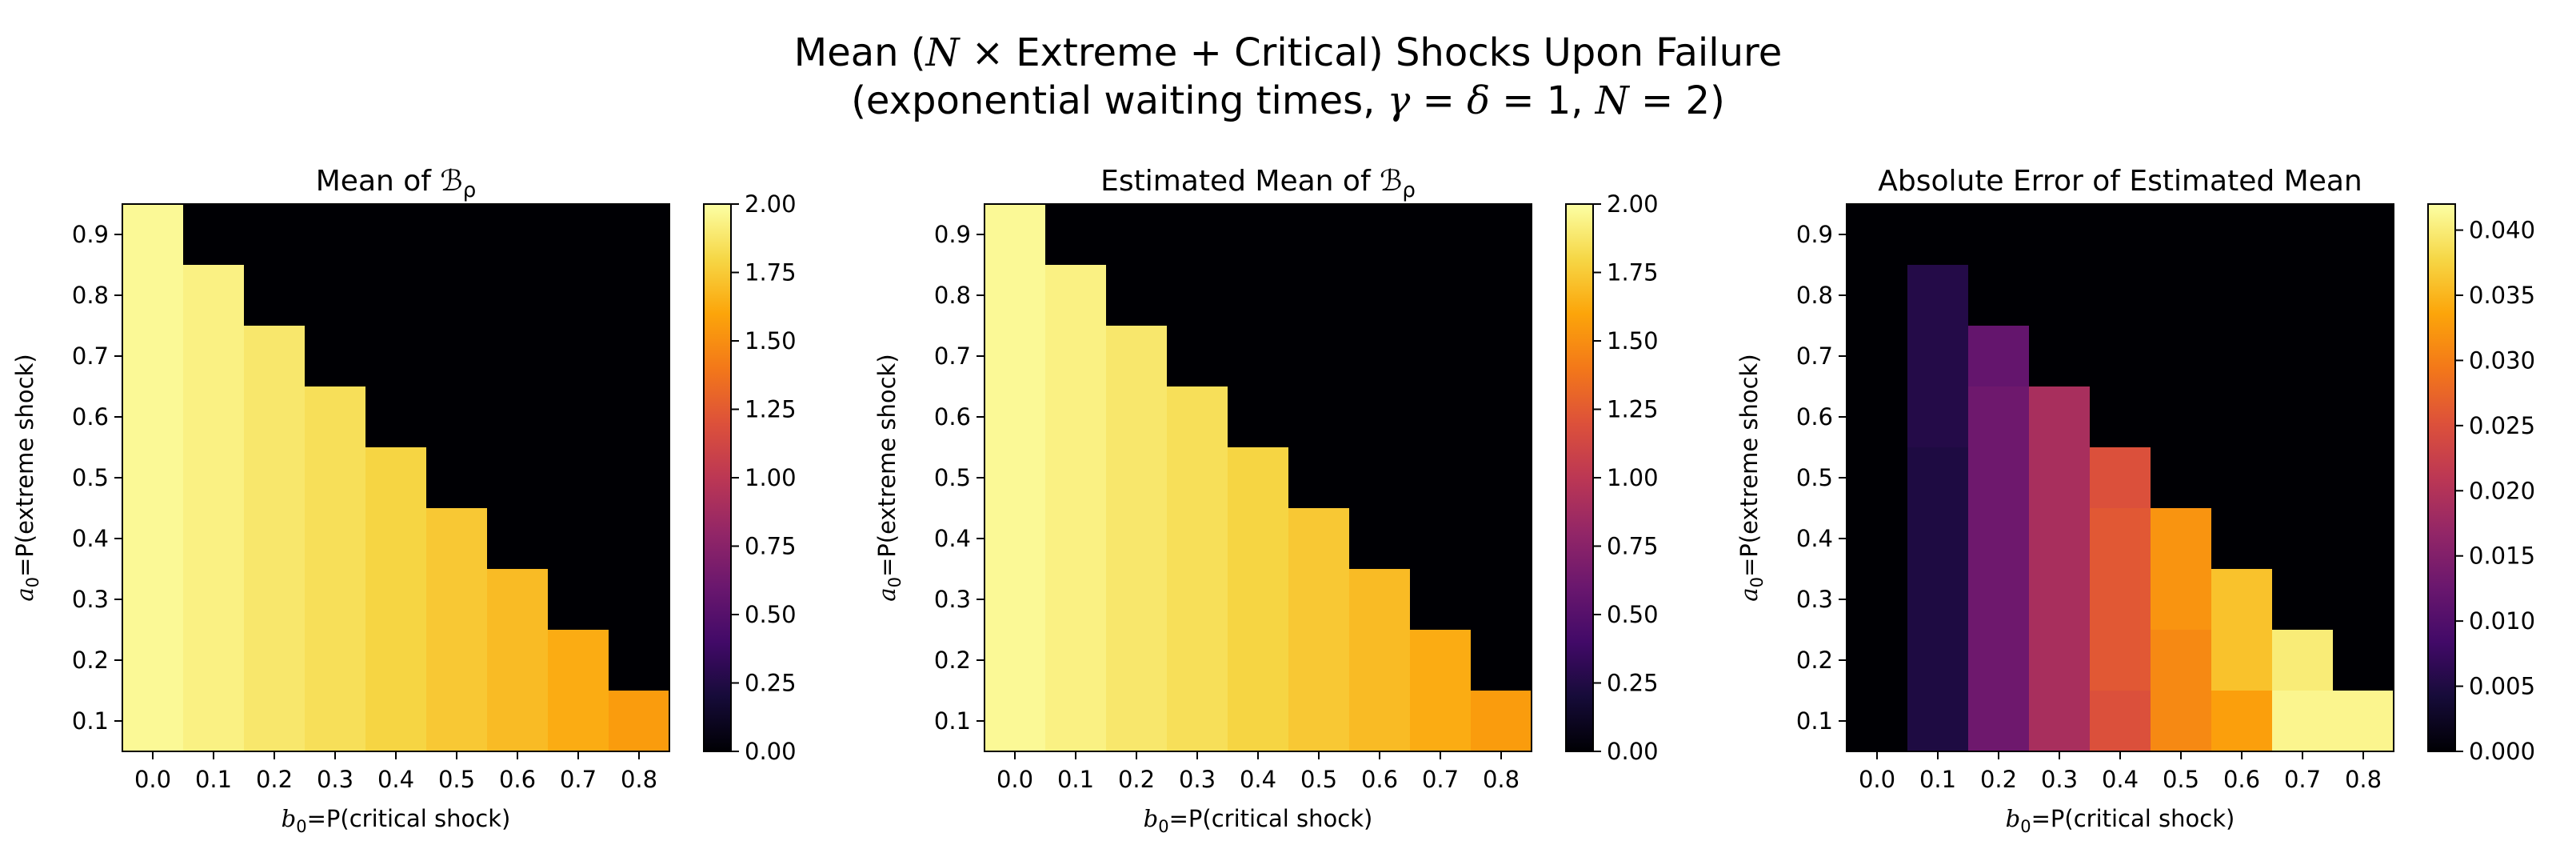 This screenshot has height=845, width=2576. Describe the element at coordinates (2502, 621) in the screenshot. I see `colorbar-tick-label: 0.010` at that location.